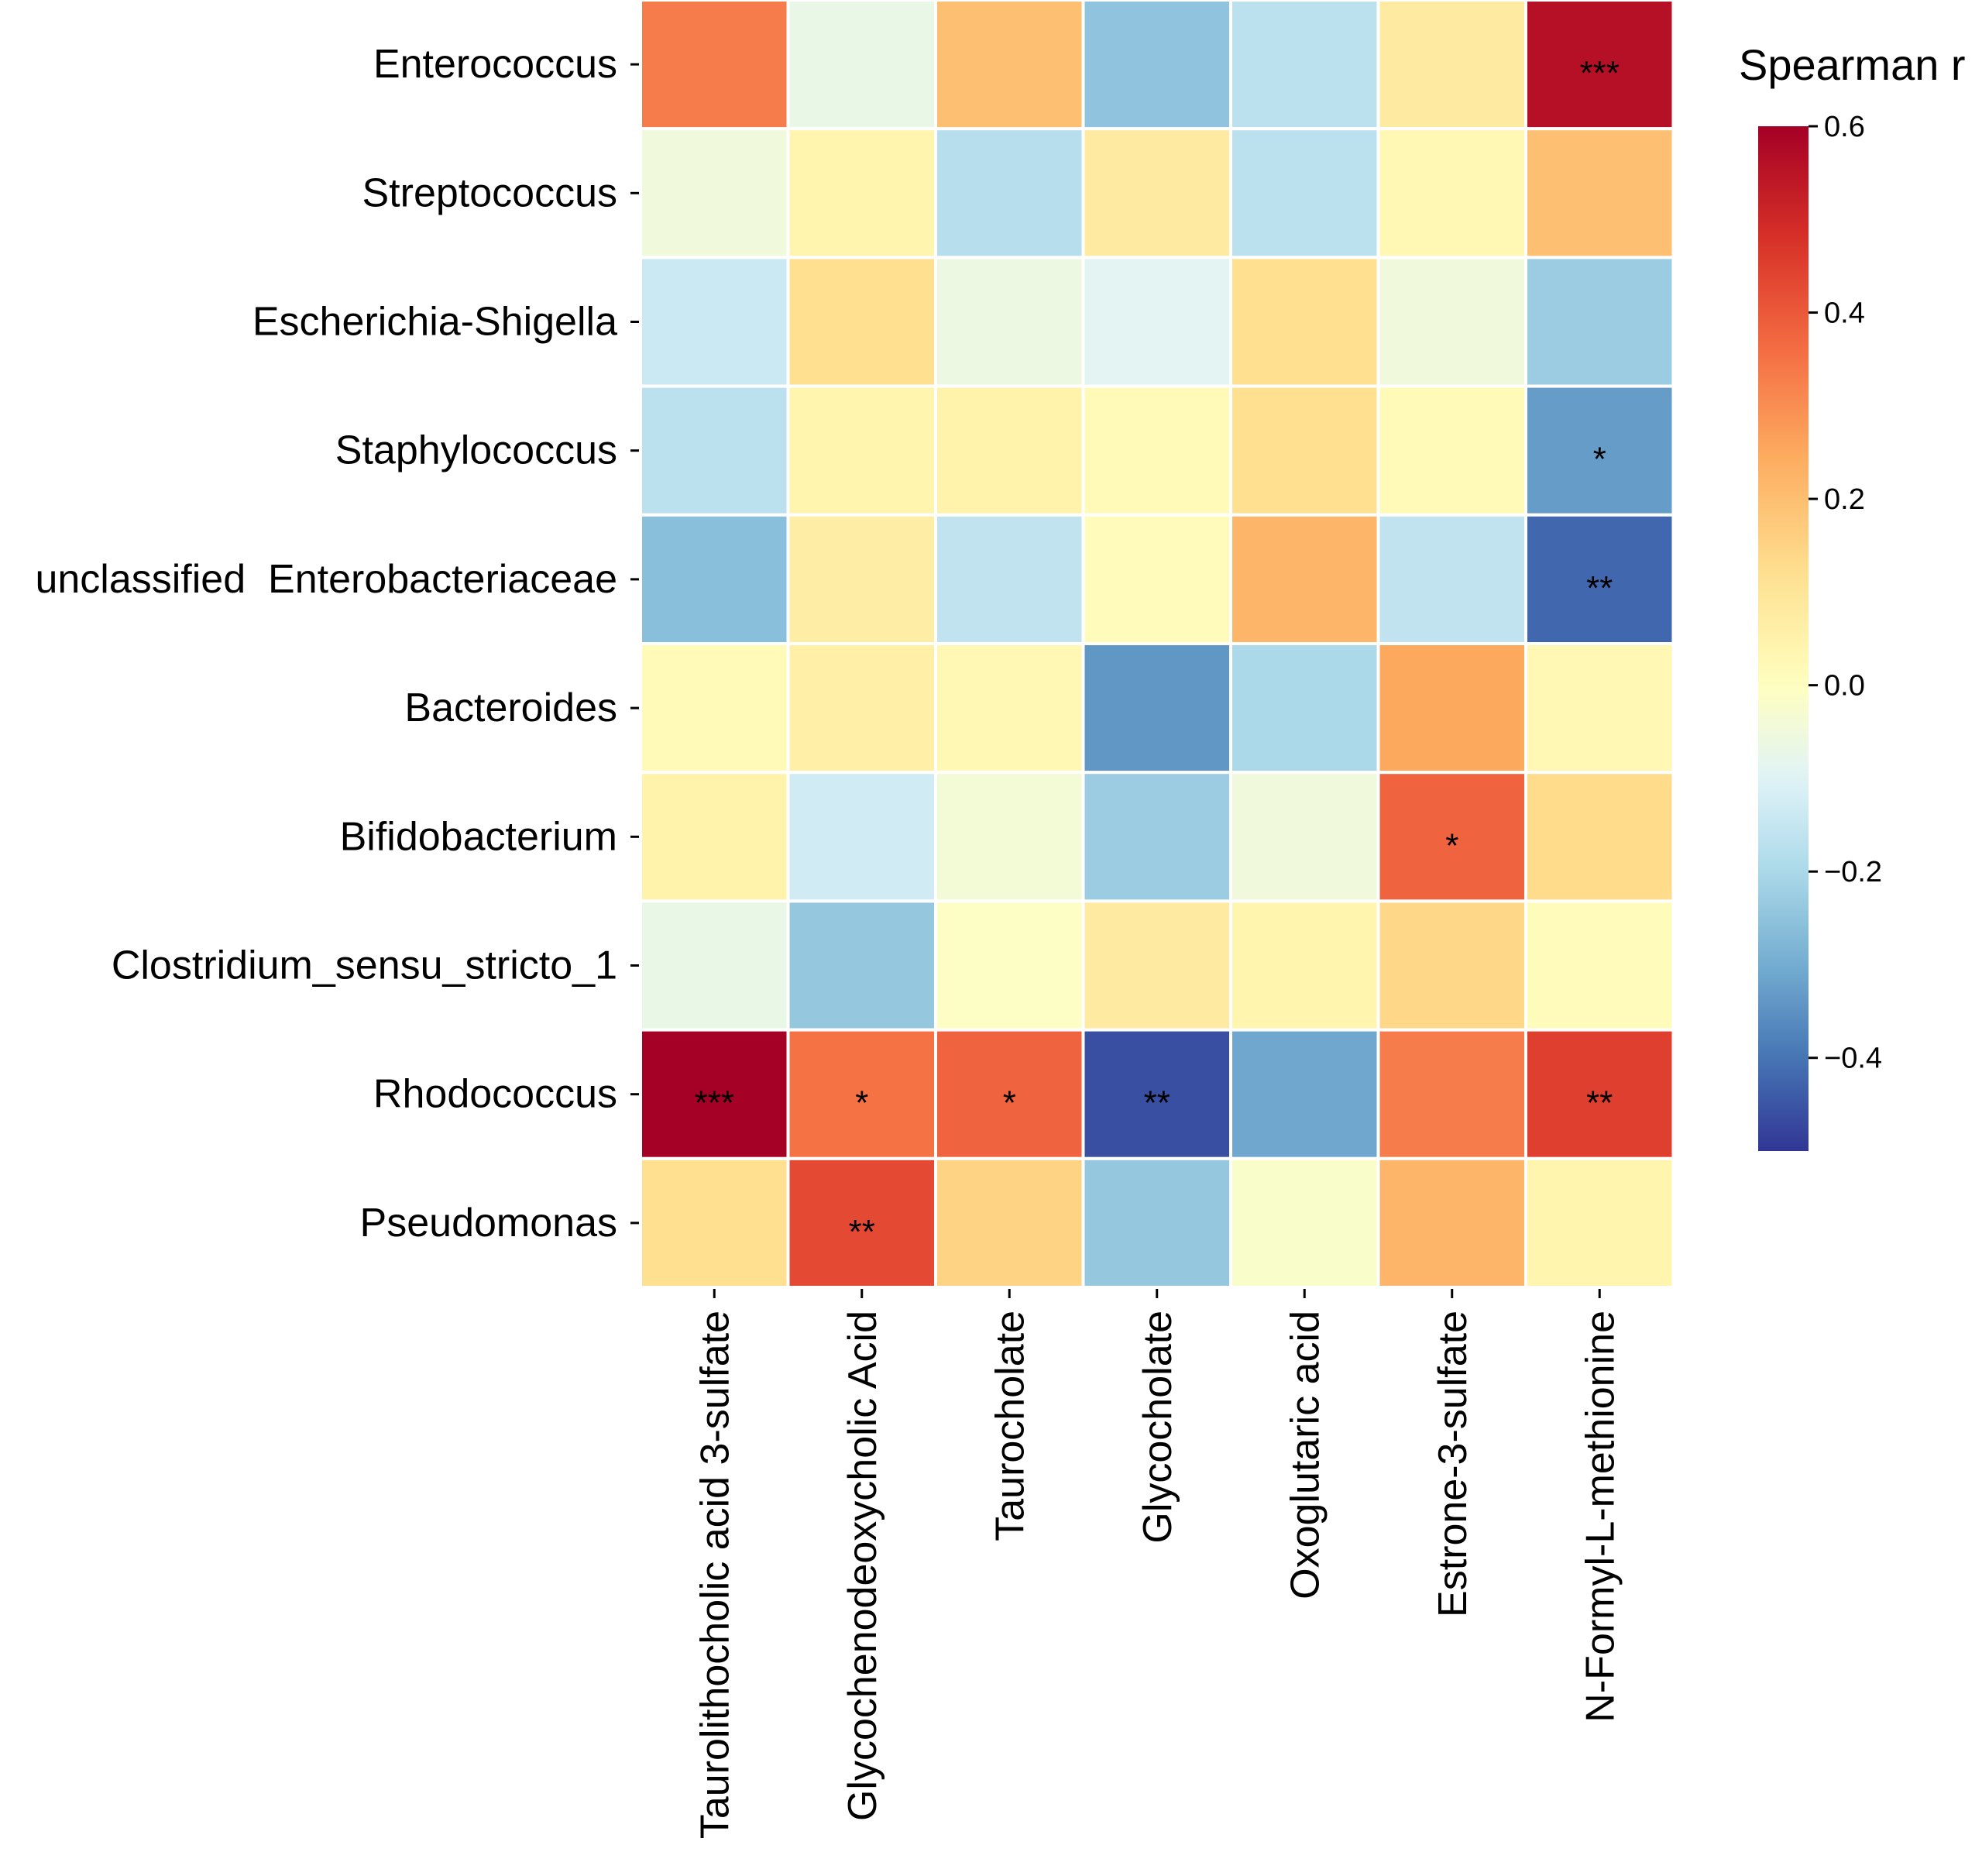  What do you see at coordinates (1852, 595) in the screenshot?
I see `colorbar: Spearman r −0.4 −0.2 0.0 0.2 0.4 0.6` at bounding box center [1852, 595].